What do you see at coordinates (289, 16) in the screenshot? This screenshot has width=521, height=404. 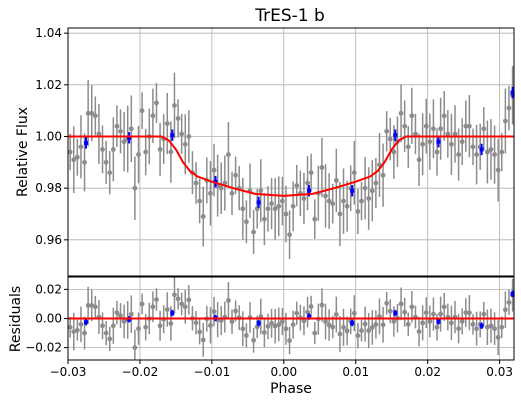 I see `chart-title: TrES-1 b` at bounding box center [289, 16].